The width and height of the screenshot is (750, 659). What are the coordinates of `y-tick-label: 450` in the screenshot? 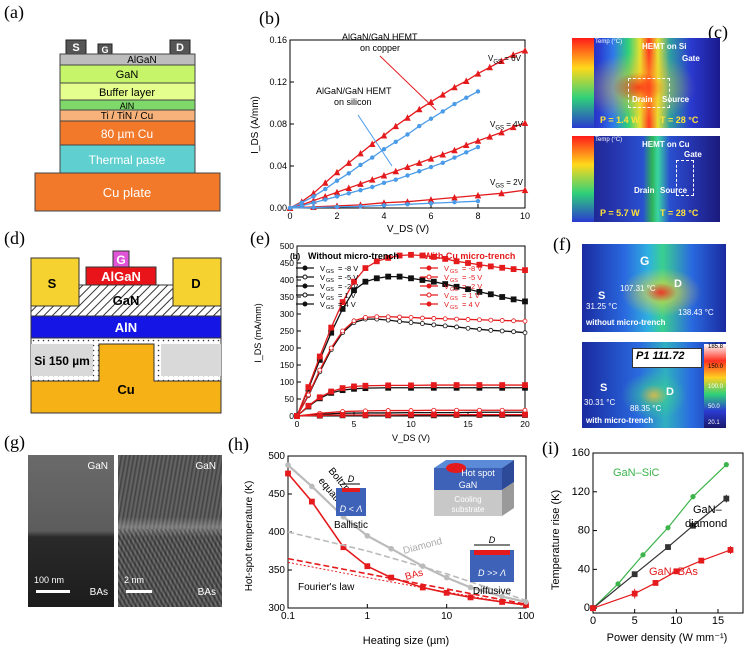 It's located at (287, 263).